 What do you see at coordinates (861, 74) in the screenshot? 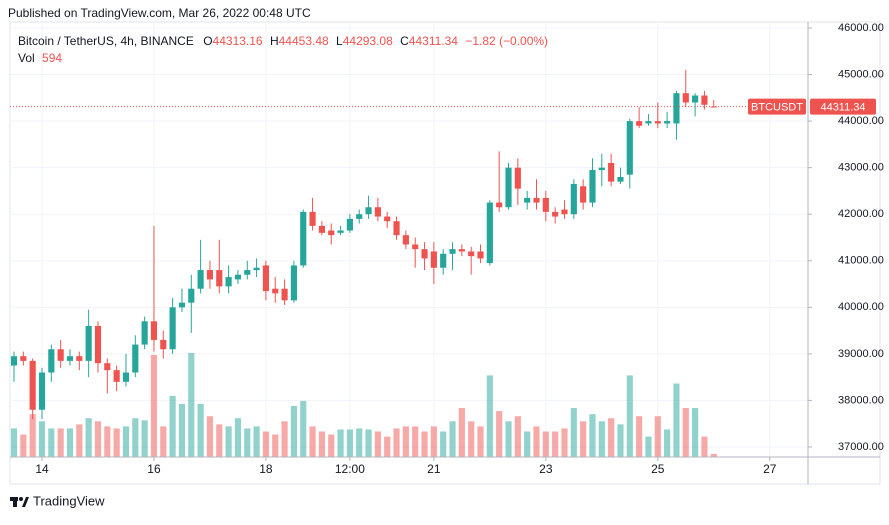
I see `y-tick-label: 45000.00` at bounding box center [861, 74].